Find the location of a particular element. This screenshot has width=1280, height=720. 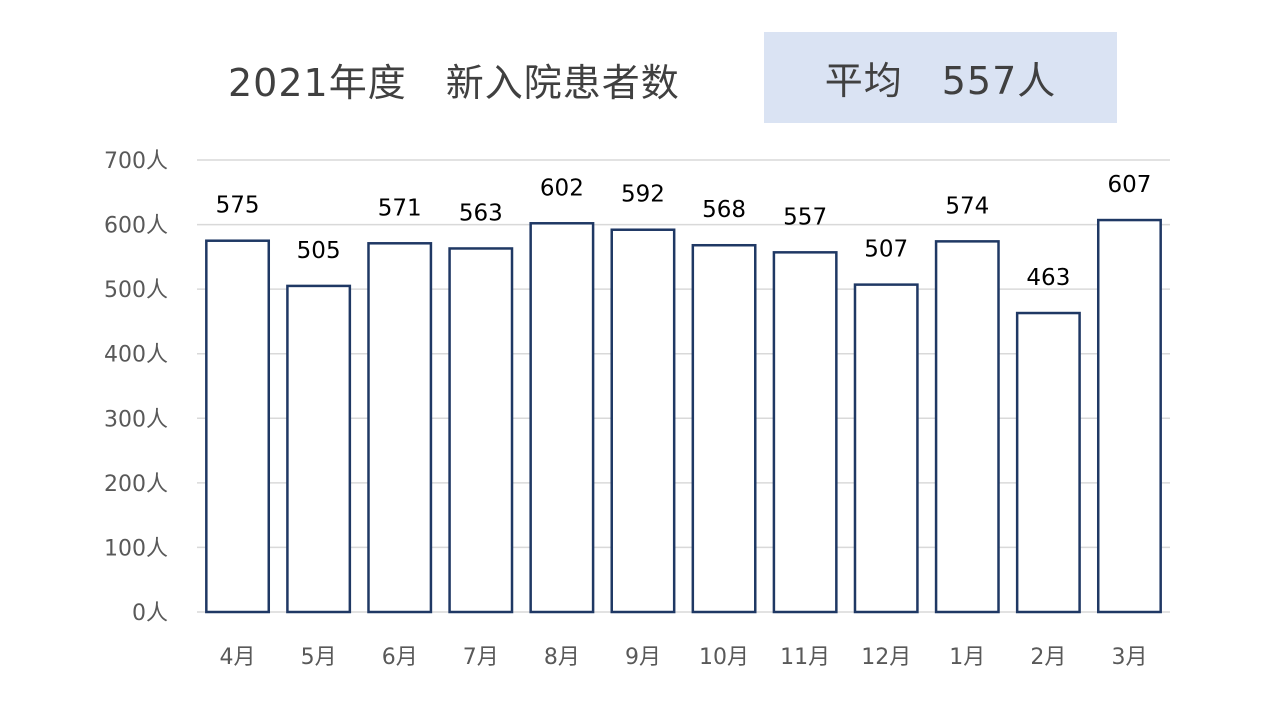

data-label: 568 is located at coordinates (724, 210).